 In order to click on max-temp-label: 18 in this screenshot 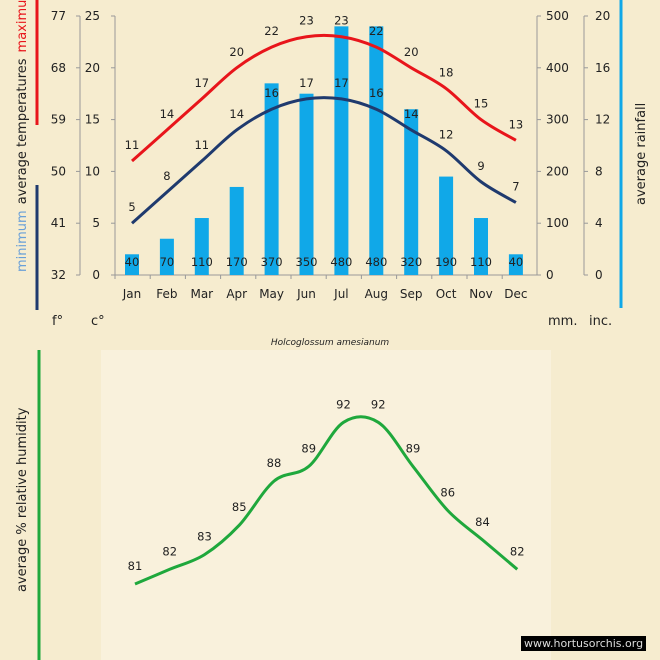, I will do `click(446, 73)`.